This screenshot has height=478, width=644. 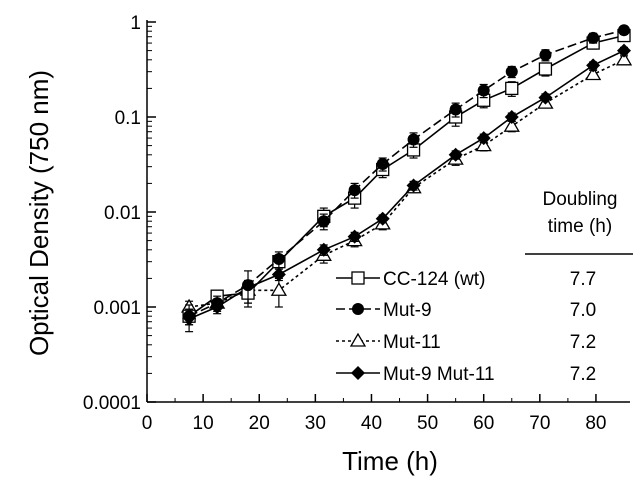 I want to click on x-axis-ticks: 0 10 20 30 40 50 60 70 80, so click(x=374, y=414).